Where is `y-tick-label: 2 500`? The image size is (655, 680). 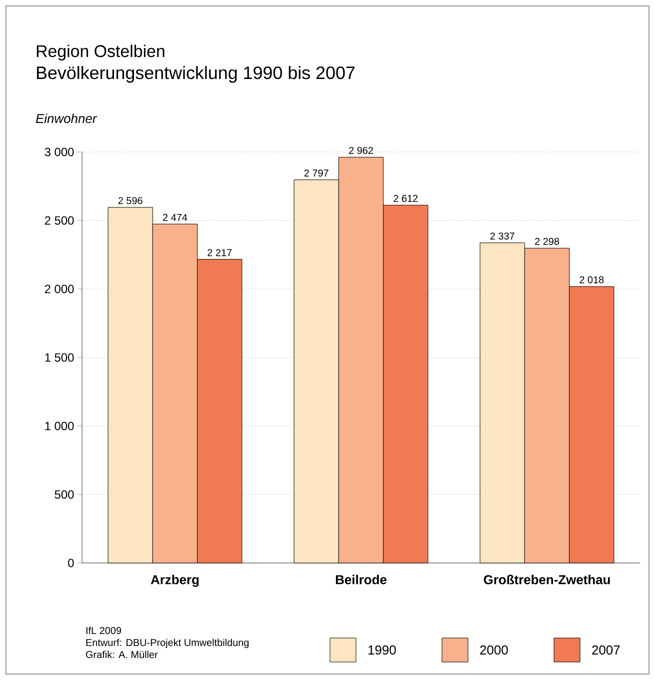
y-tick-label: 2 500 is located at coordinates (59, 220).